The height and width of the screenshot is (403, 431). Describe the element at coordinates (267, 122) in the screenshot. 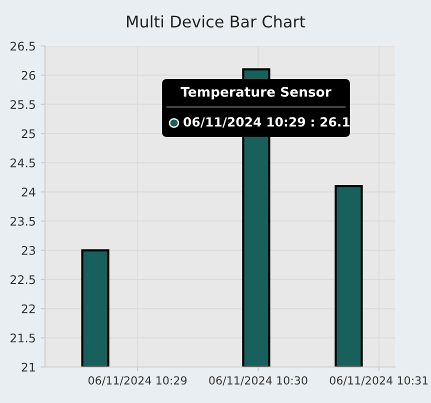

I see `annotation: 06/11/2024 10:29 : 26.1` at that location.